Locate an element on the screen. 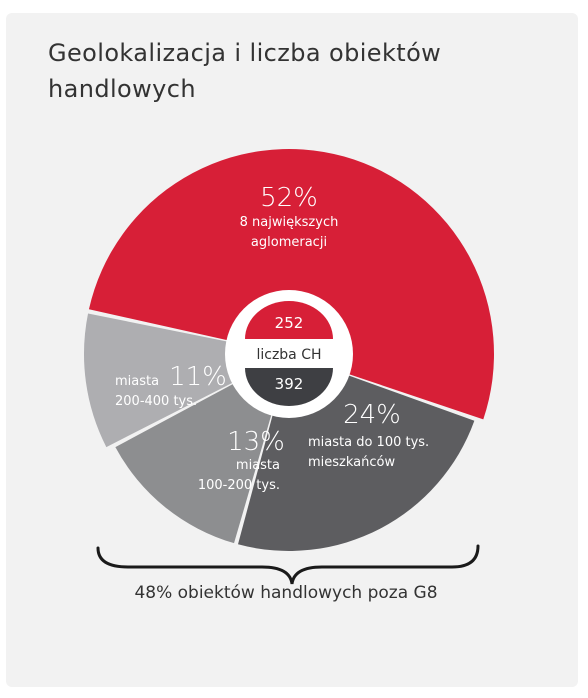 This screenshot has height=698, width=588. slice-label-line2-1: aglomeracji is located at coordinates (289, 242).